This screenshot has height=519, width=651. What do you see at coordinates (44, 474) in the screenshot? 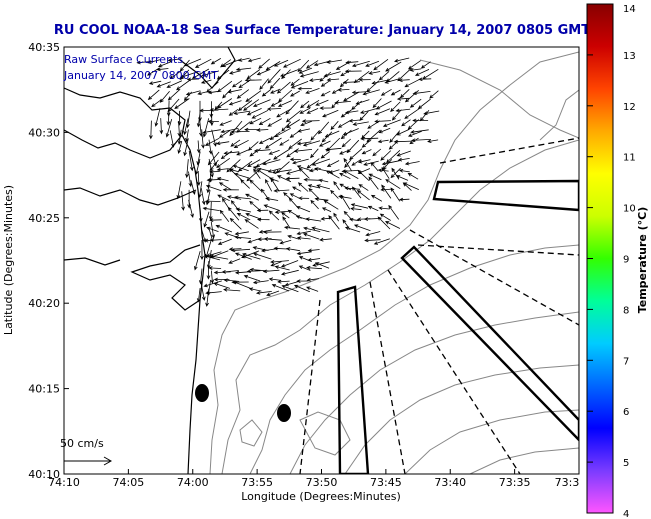
I see `y-tick-label: 40:10` at bounding box center [44, 474].